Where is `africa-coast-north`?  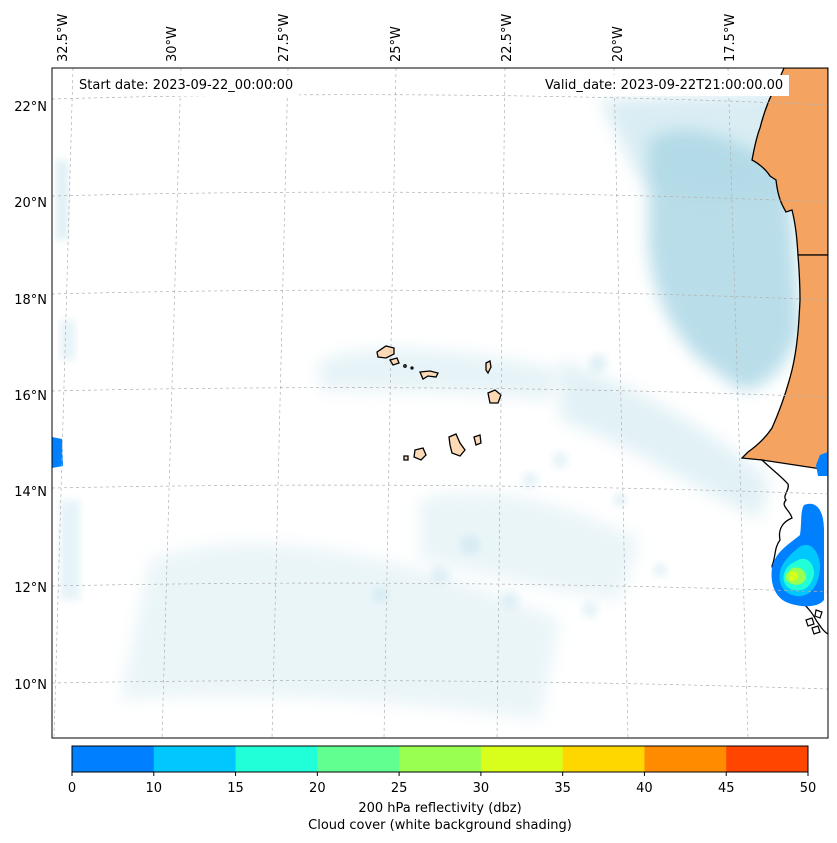 africa-coast-north is located at coordinates (789, 162).